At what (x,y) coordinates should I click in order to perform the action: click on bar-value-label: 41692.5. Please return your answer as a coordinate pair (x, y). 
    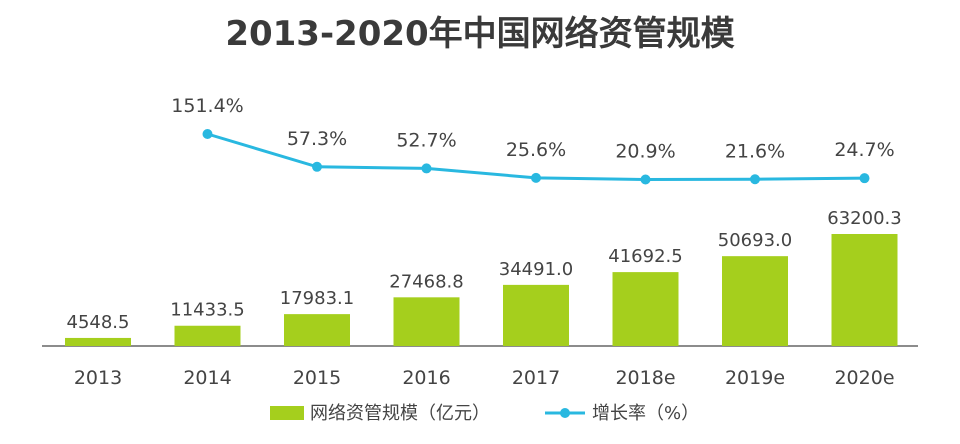
    Looking at the image, I should click on (645, 256).